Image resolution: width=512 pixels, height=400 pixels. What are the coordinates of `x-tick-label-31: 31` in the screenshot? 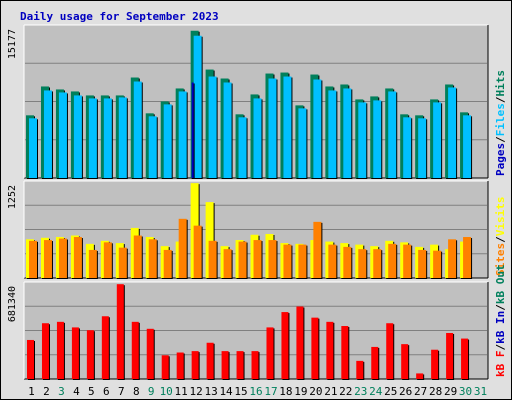 It's located at (480, 391).